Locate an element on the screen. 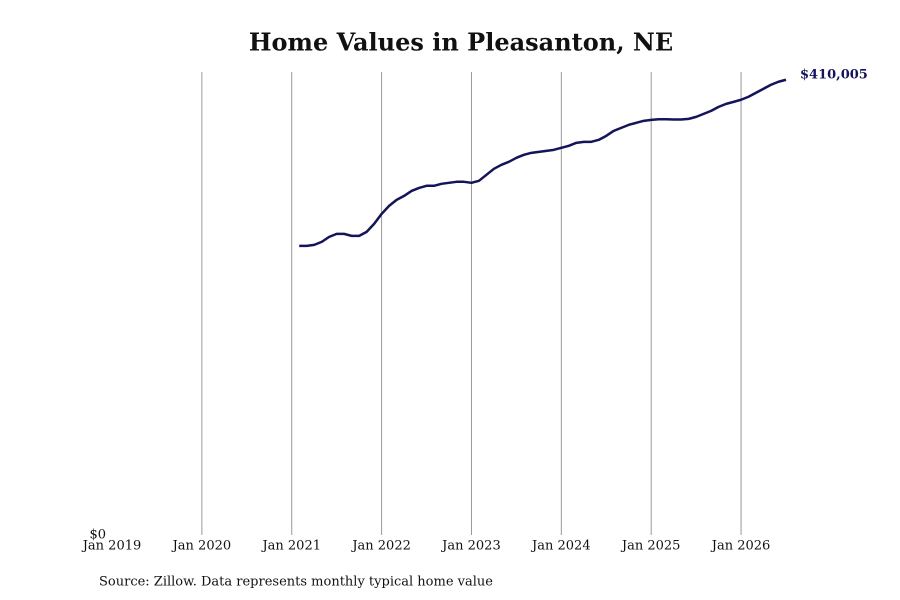 This screenshot has width=900, height=600. x-tick-label: Jan 2026 is located at coordinates (740, 546).